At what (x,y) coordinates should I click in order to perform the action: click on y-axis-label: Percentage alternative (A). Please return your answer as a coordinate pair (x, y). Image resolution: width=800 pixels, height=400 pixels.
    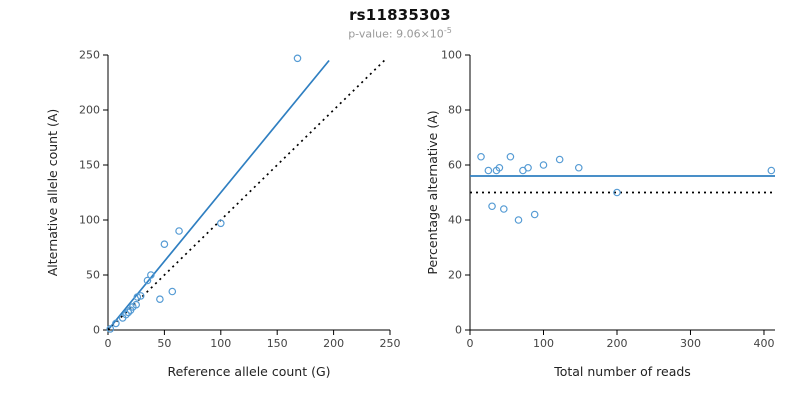
    Looking at the image, I should click on (432, 192).